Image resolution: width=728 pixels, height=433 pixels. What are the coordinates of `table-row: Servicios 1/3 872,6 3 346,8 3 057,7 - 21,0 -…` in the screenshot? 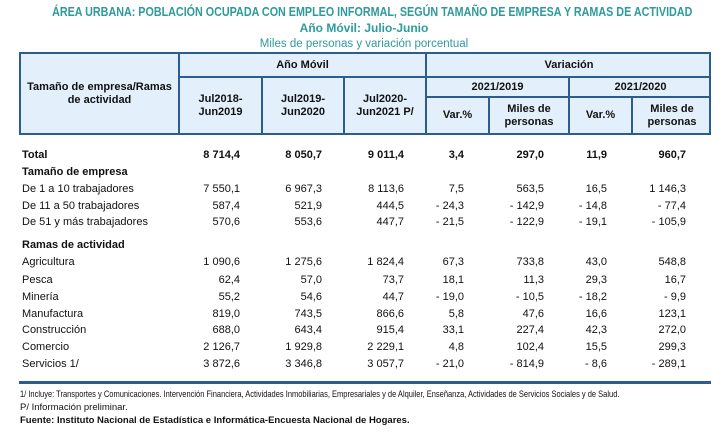 It's located at (367, 365).